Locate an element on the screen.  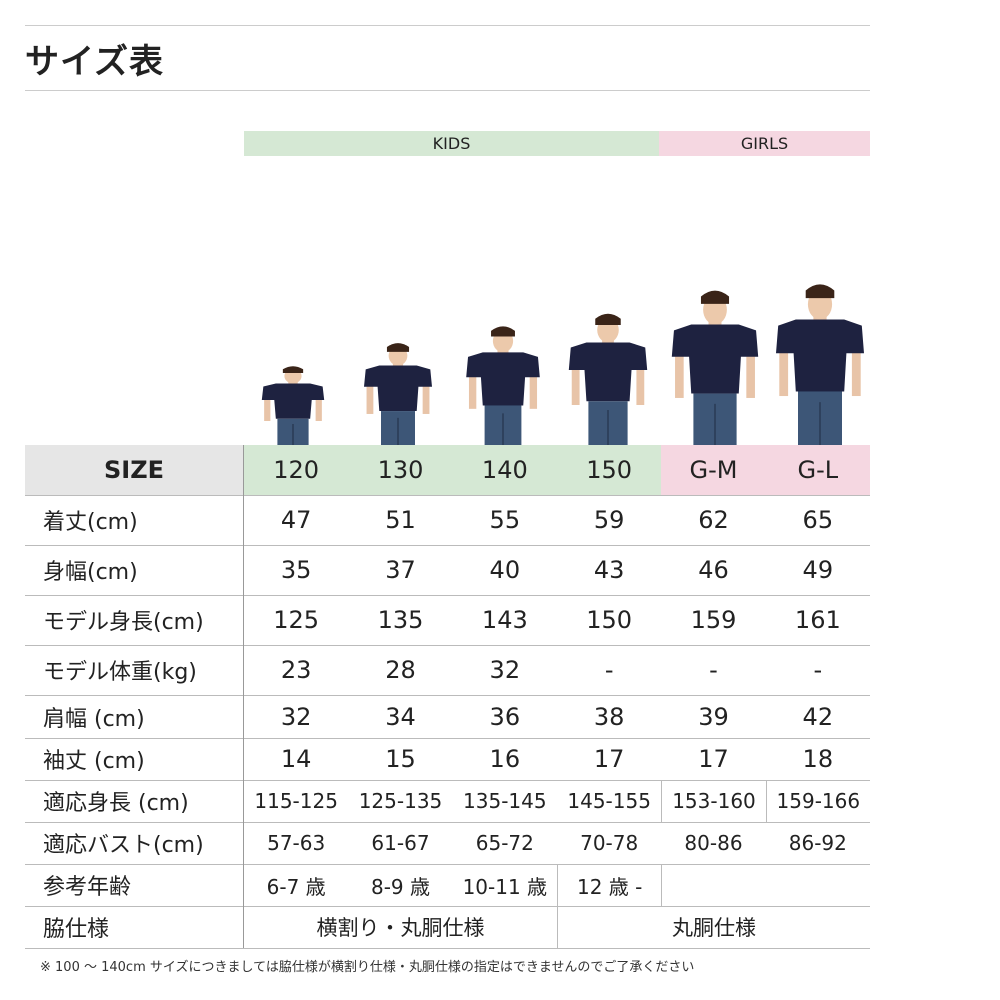
model-photos is located at coordinates (562, 364).